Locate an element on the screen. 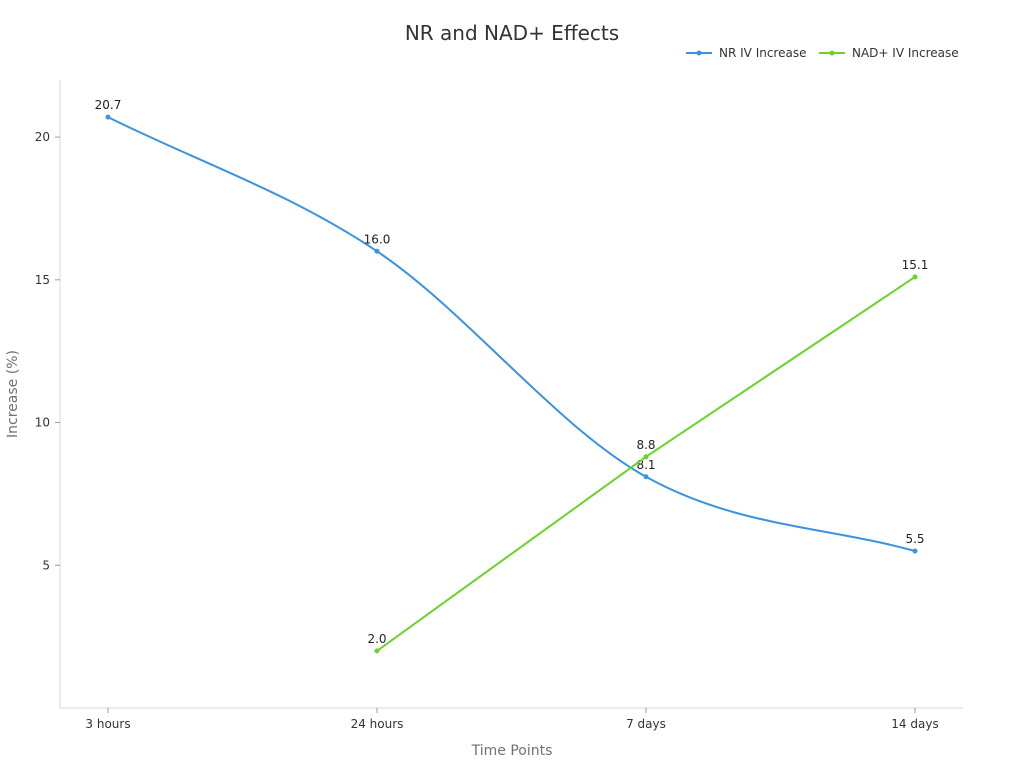 The height and width of the screenshot is (768, 1024). x-axis-ticks: 3 hours 24 hours 7 days 14 days is located at coordinates (512, 719).